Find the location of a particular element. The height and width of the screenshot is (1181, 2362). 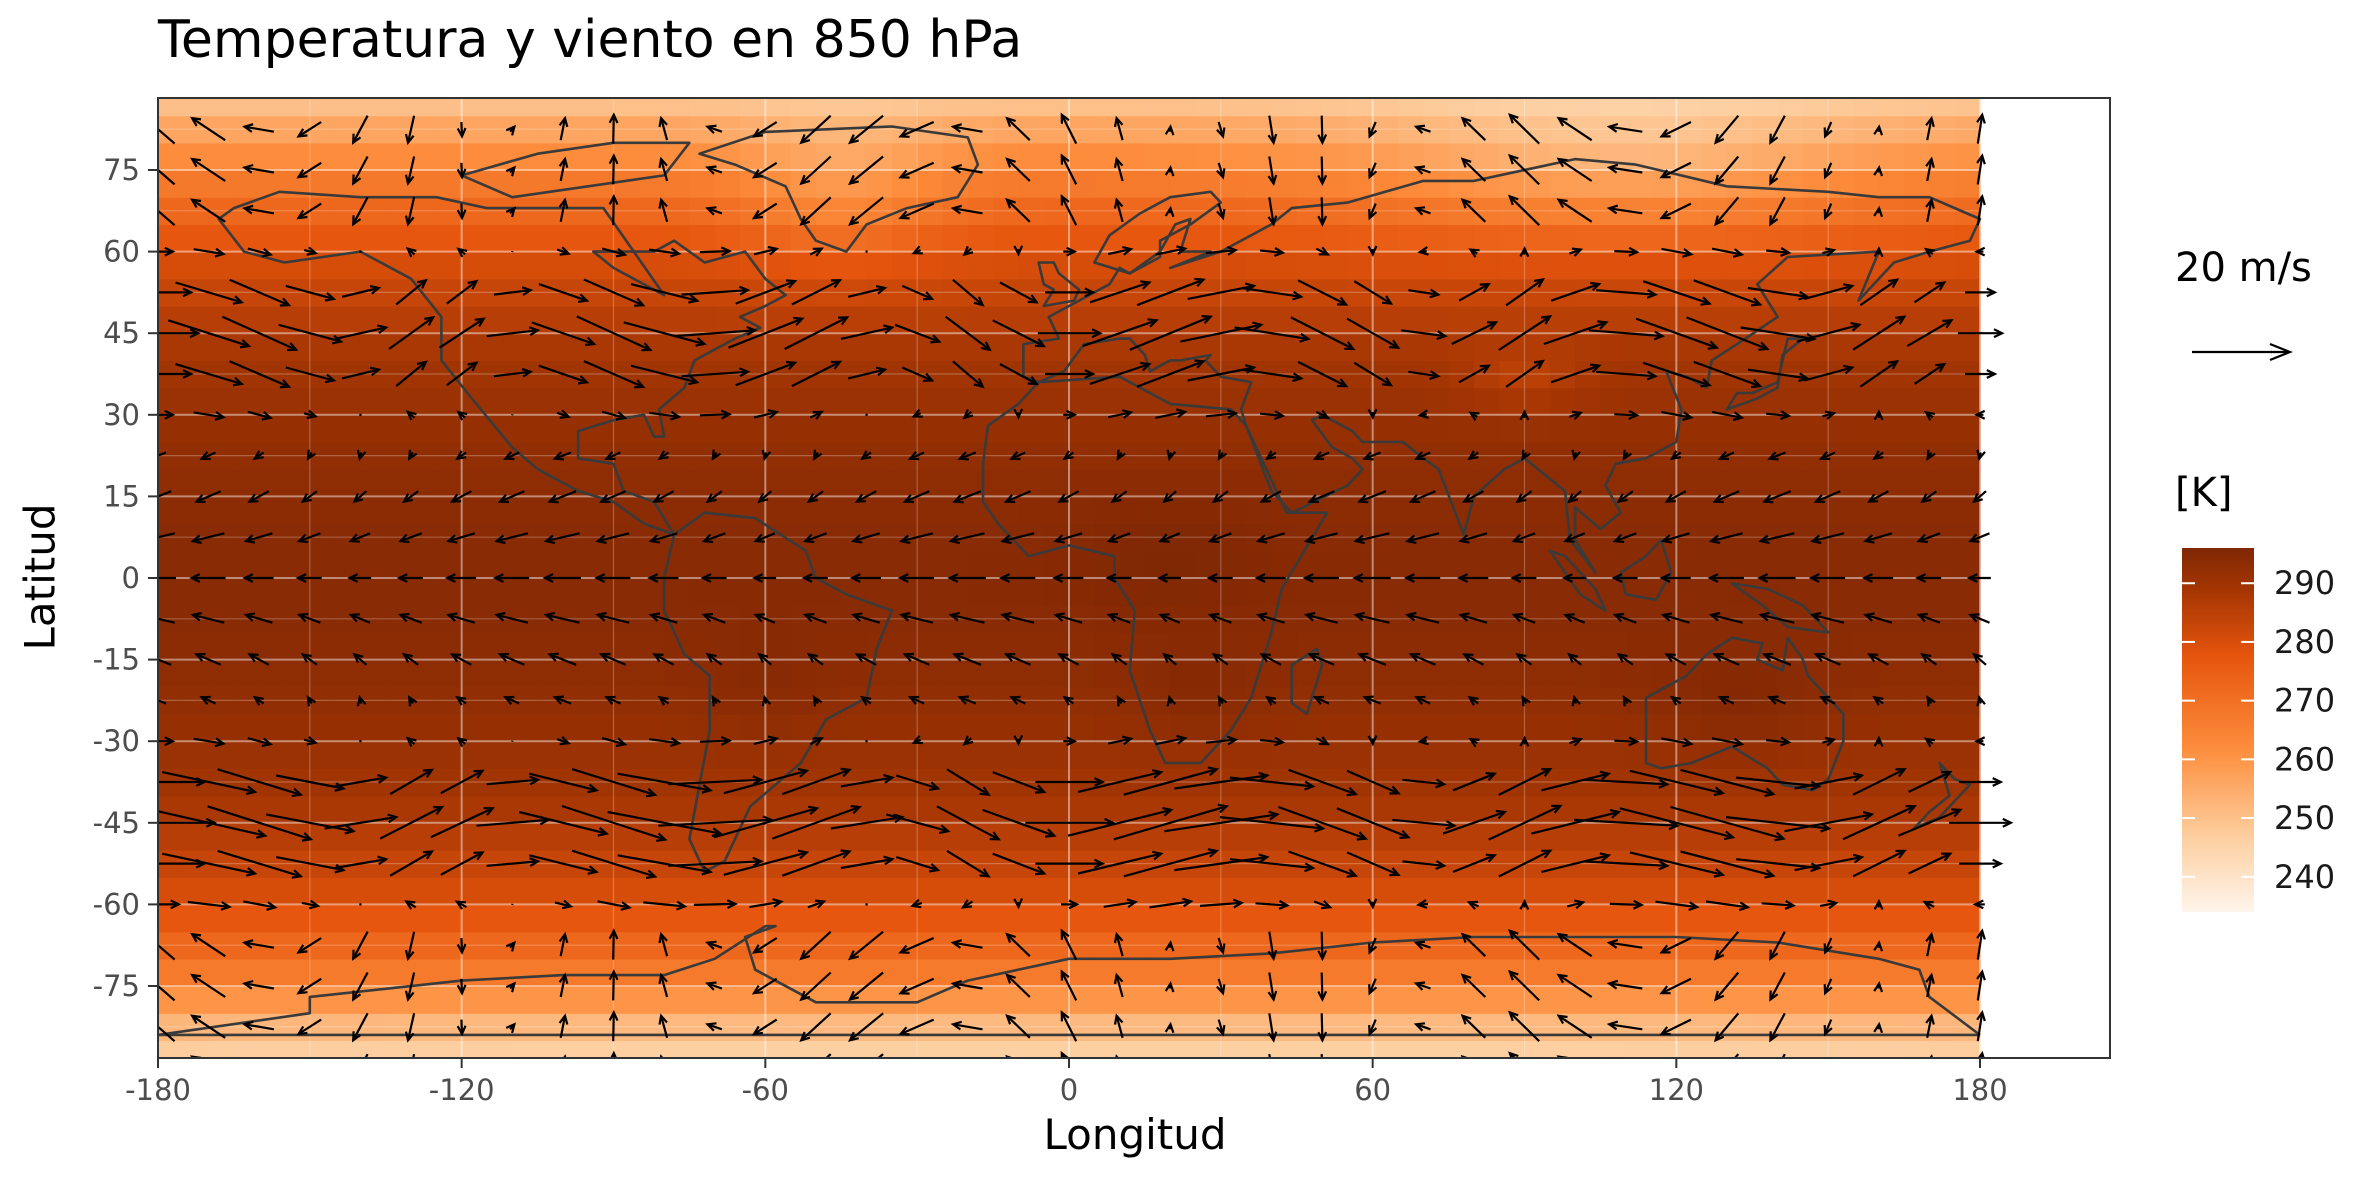

colorbar-tick-label: 280 is located at coordinates (2304, 642).